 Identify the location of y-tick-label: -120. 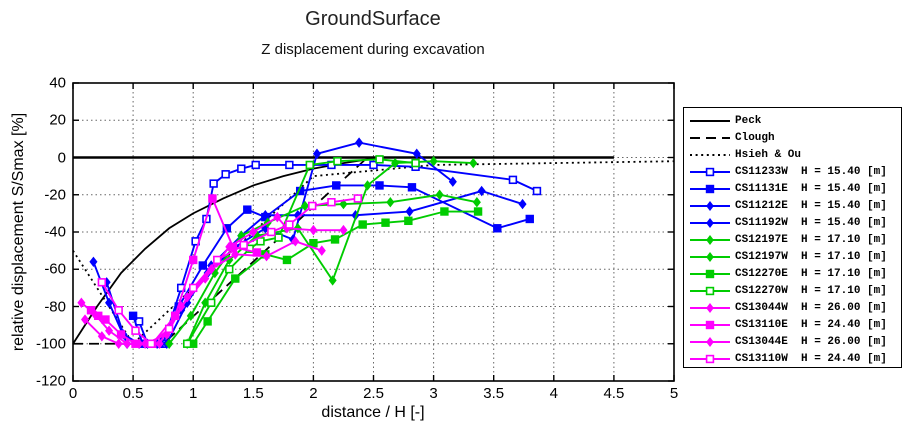
(50, 381).